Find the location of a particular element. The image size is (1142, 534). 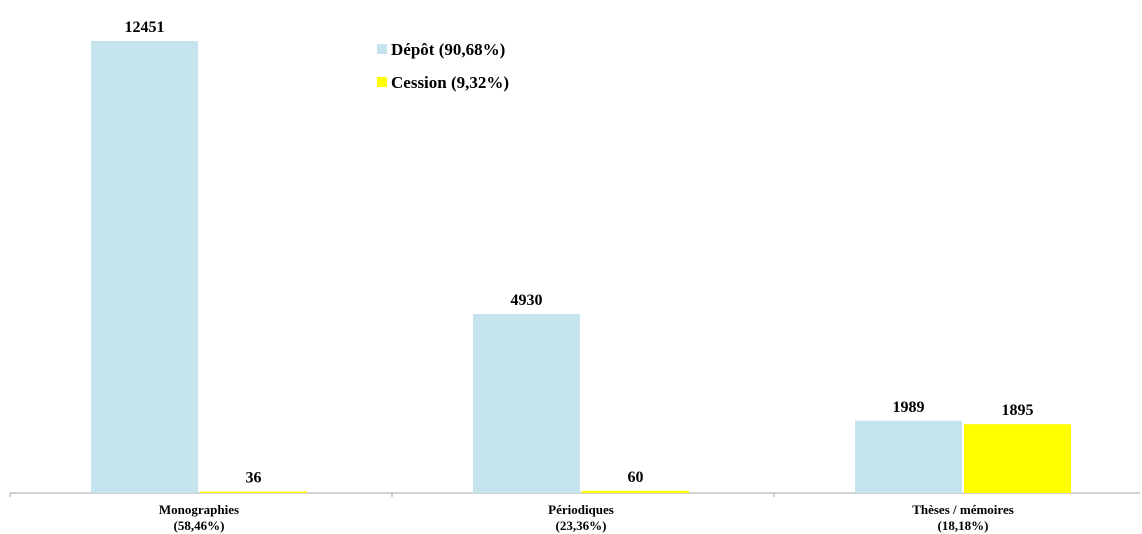

data-label: 1895 is located at coordinates (1018, 410).